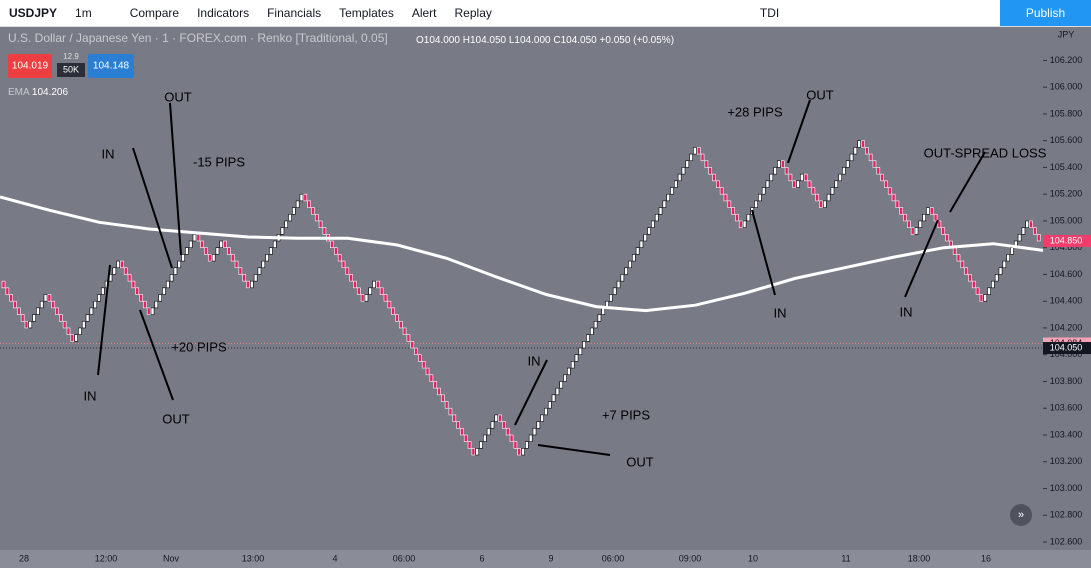 This screenshot has width=1091, height=568. I want to click on sell: 104.019, so click(30, 66).